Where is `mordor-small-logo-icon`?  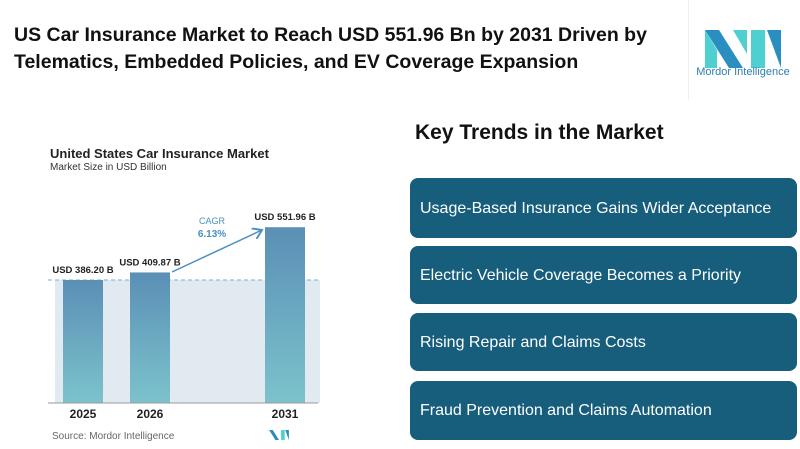
mordor-small-logo-icon is located at coordinates (279, 435).